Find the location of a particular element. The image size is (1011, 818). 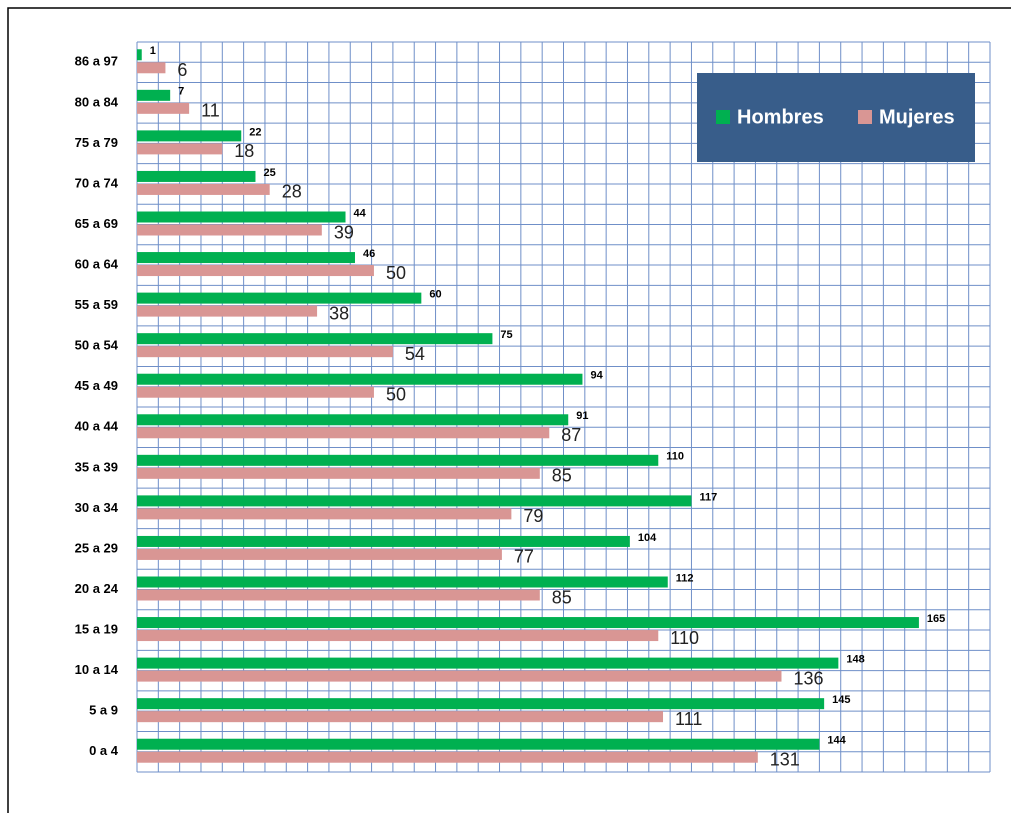

y-tick-label: 35 a 39 is located at coordinates (96, 466).